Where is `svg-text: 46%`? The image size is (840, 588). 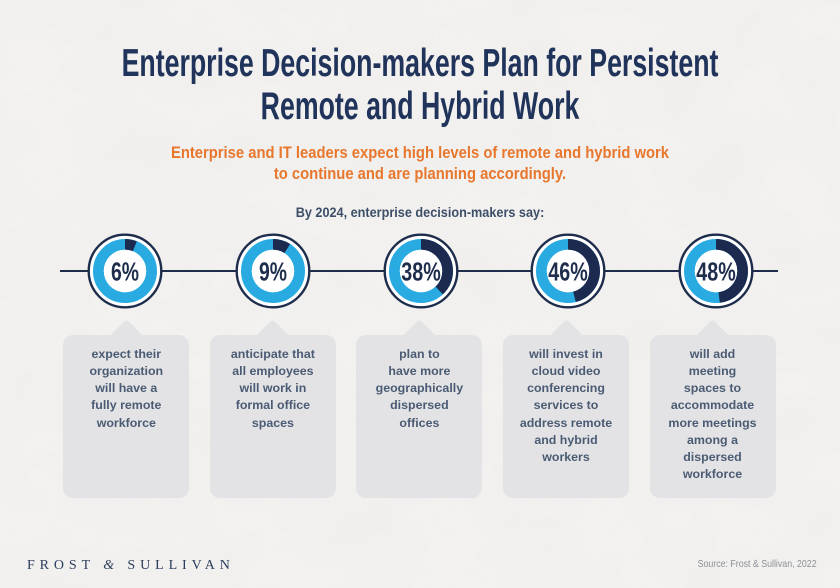 svg-text: 46% is located at coordinates (568, 271).